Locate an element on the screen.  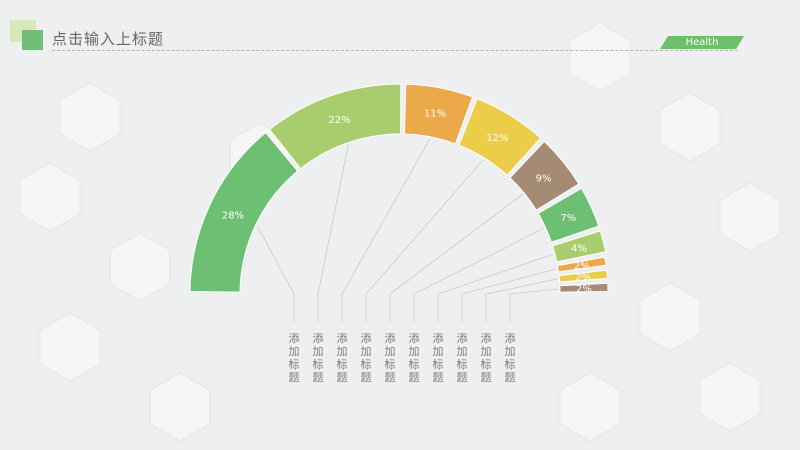
segment-value-label: 4% is located at coordinates (579, 249).